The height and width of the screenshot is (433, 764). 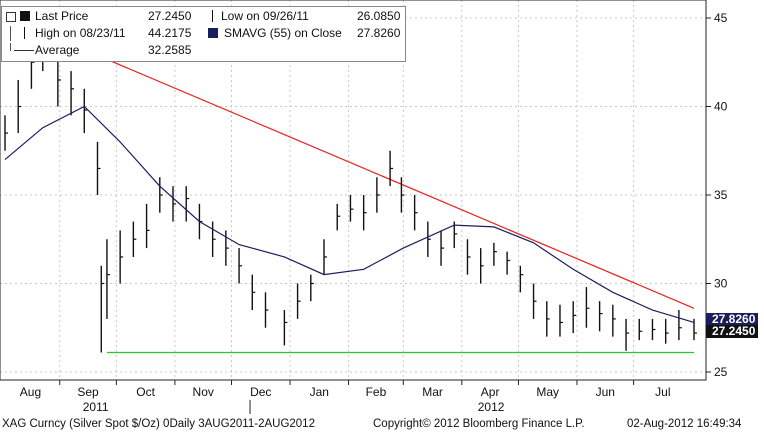 What do you see at coordinates (62, 16) in the screenshot?
I see `legend-label: Last Price` at bounding box center [62, 16].